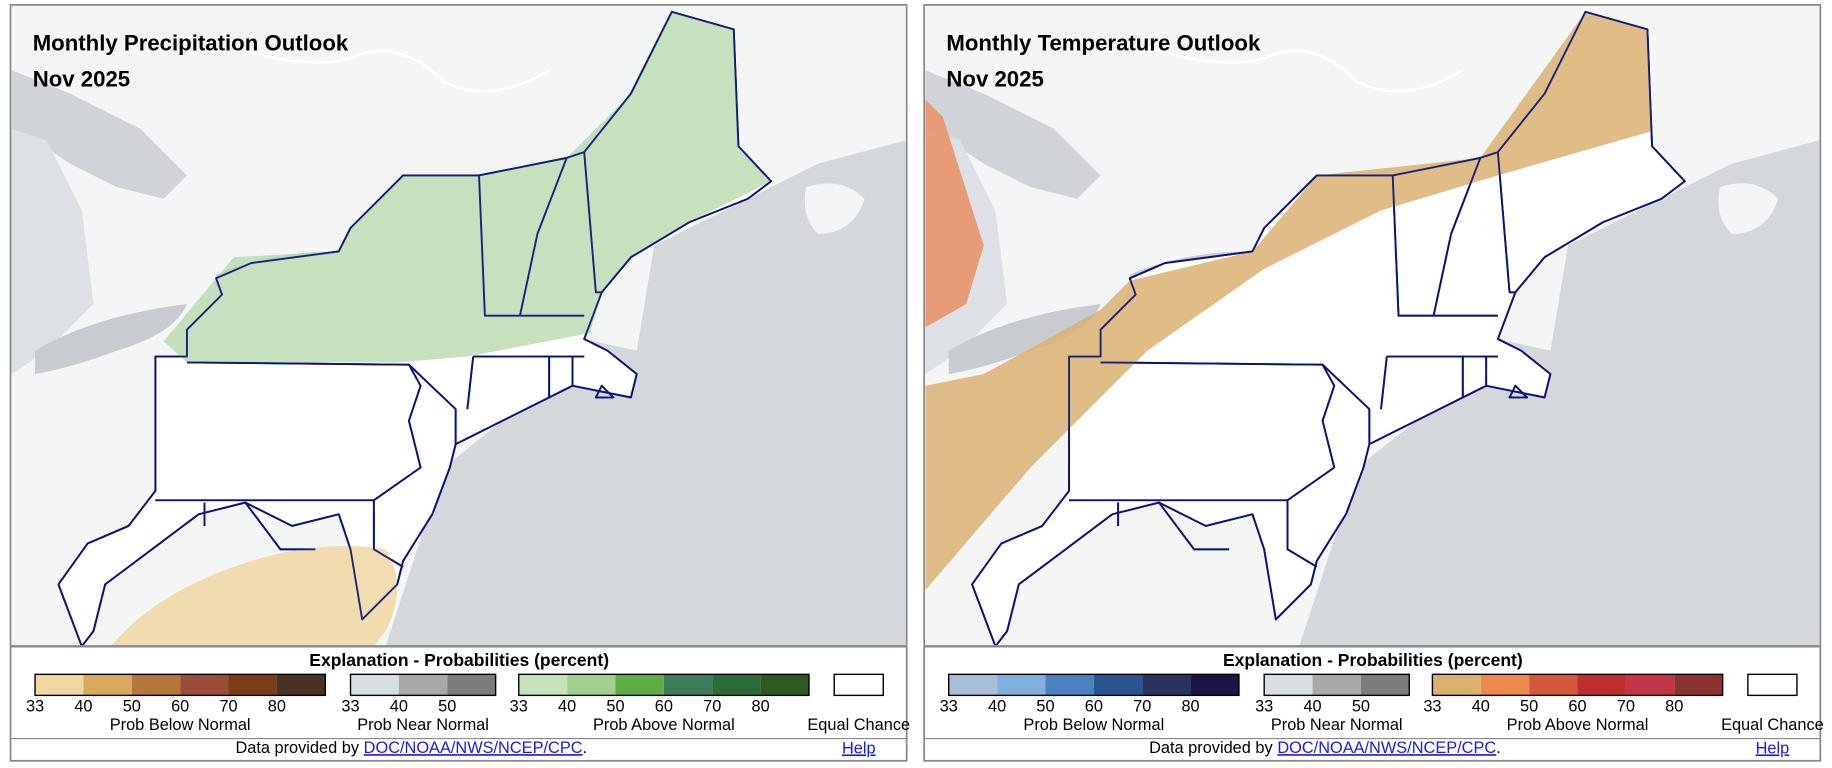 This screenshot has width=1832, height=768. Describe the element at coordinates (1103, 42) in the screenshot. I see `map-title: Monthly Temperature Outlook` at that location.